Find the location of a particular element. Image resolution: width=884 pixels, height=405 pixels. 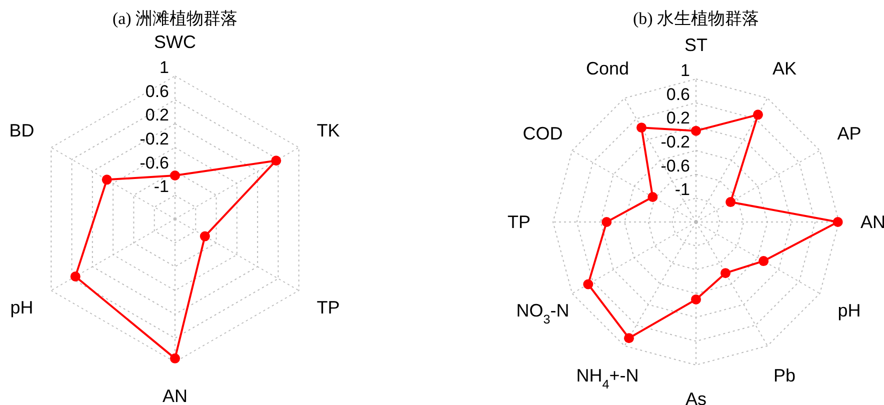

spoke-label: AK is located at coordinates (784, 68).